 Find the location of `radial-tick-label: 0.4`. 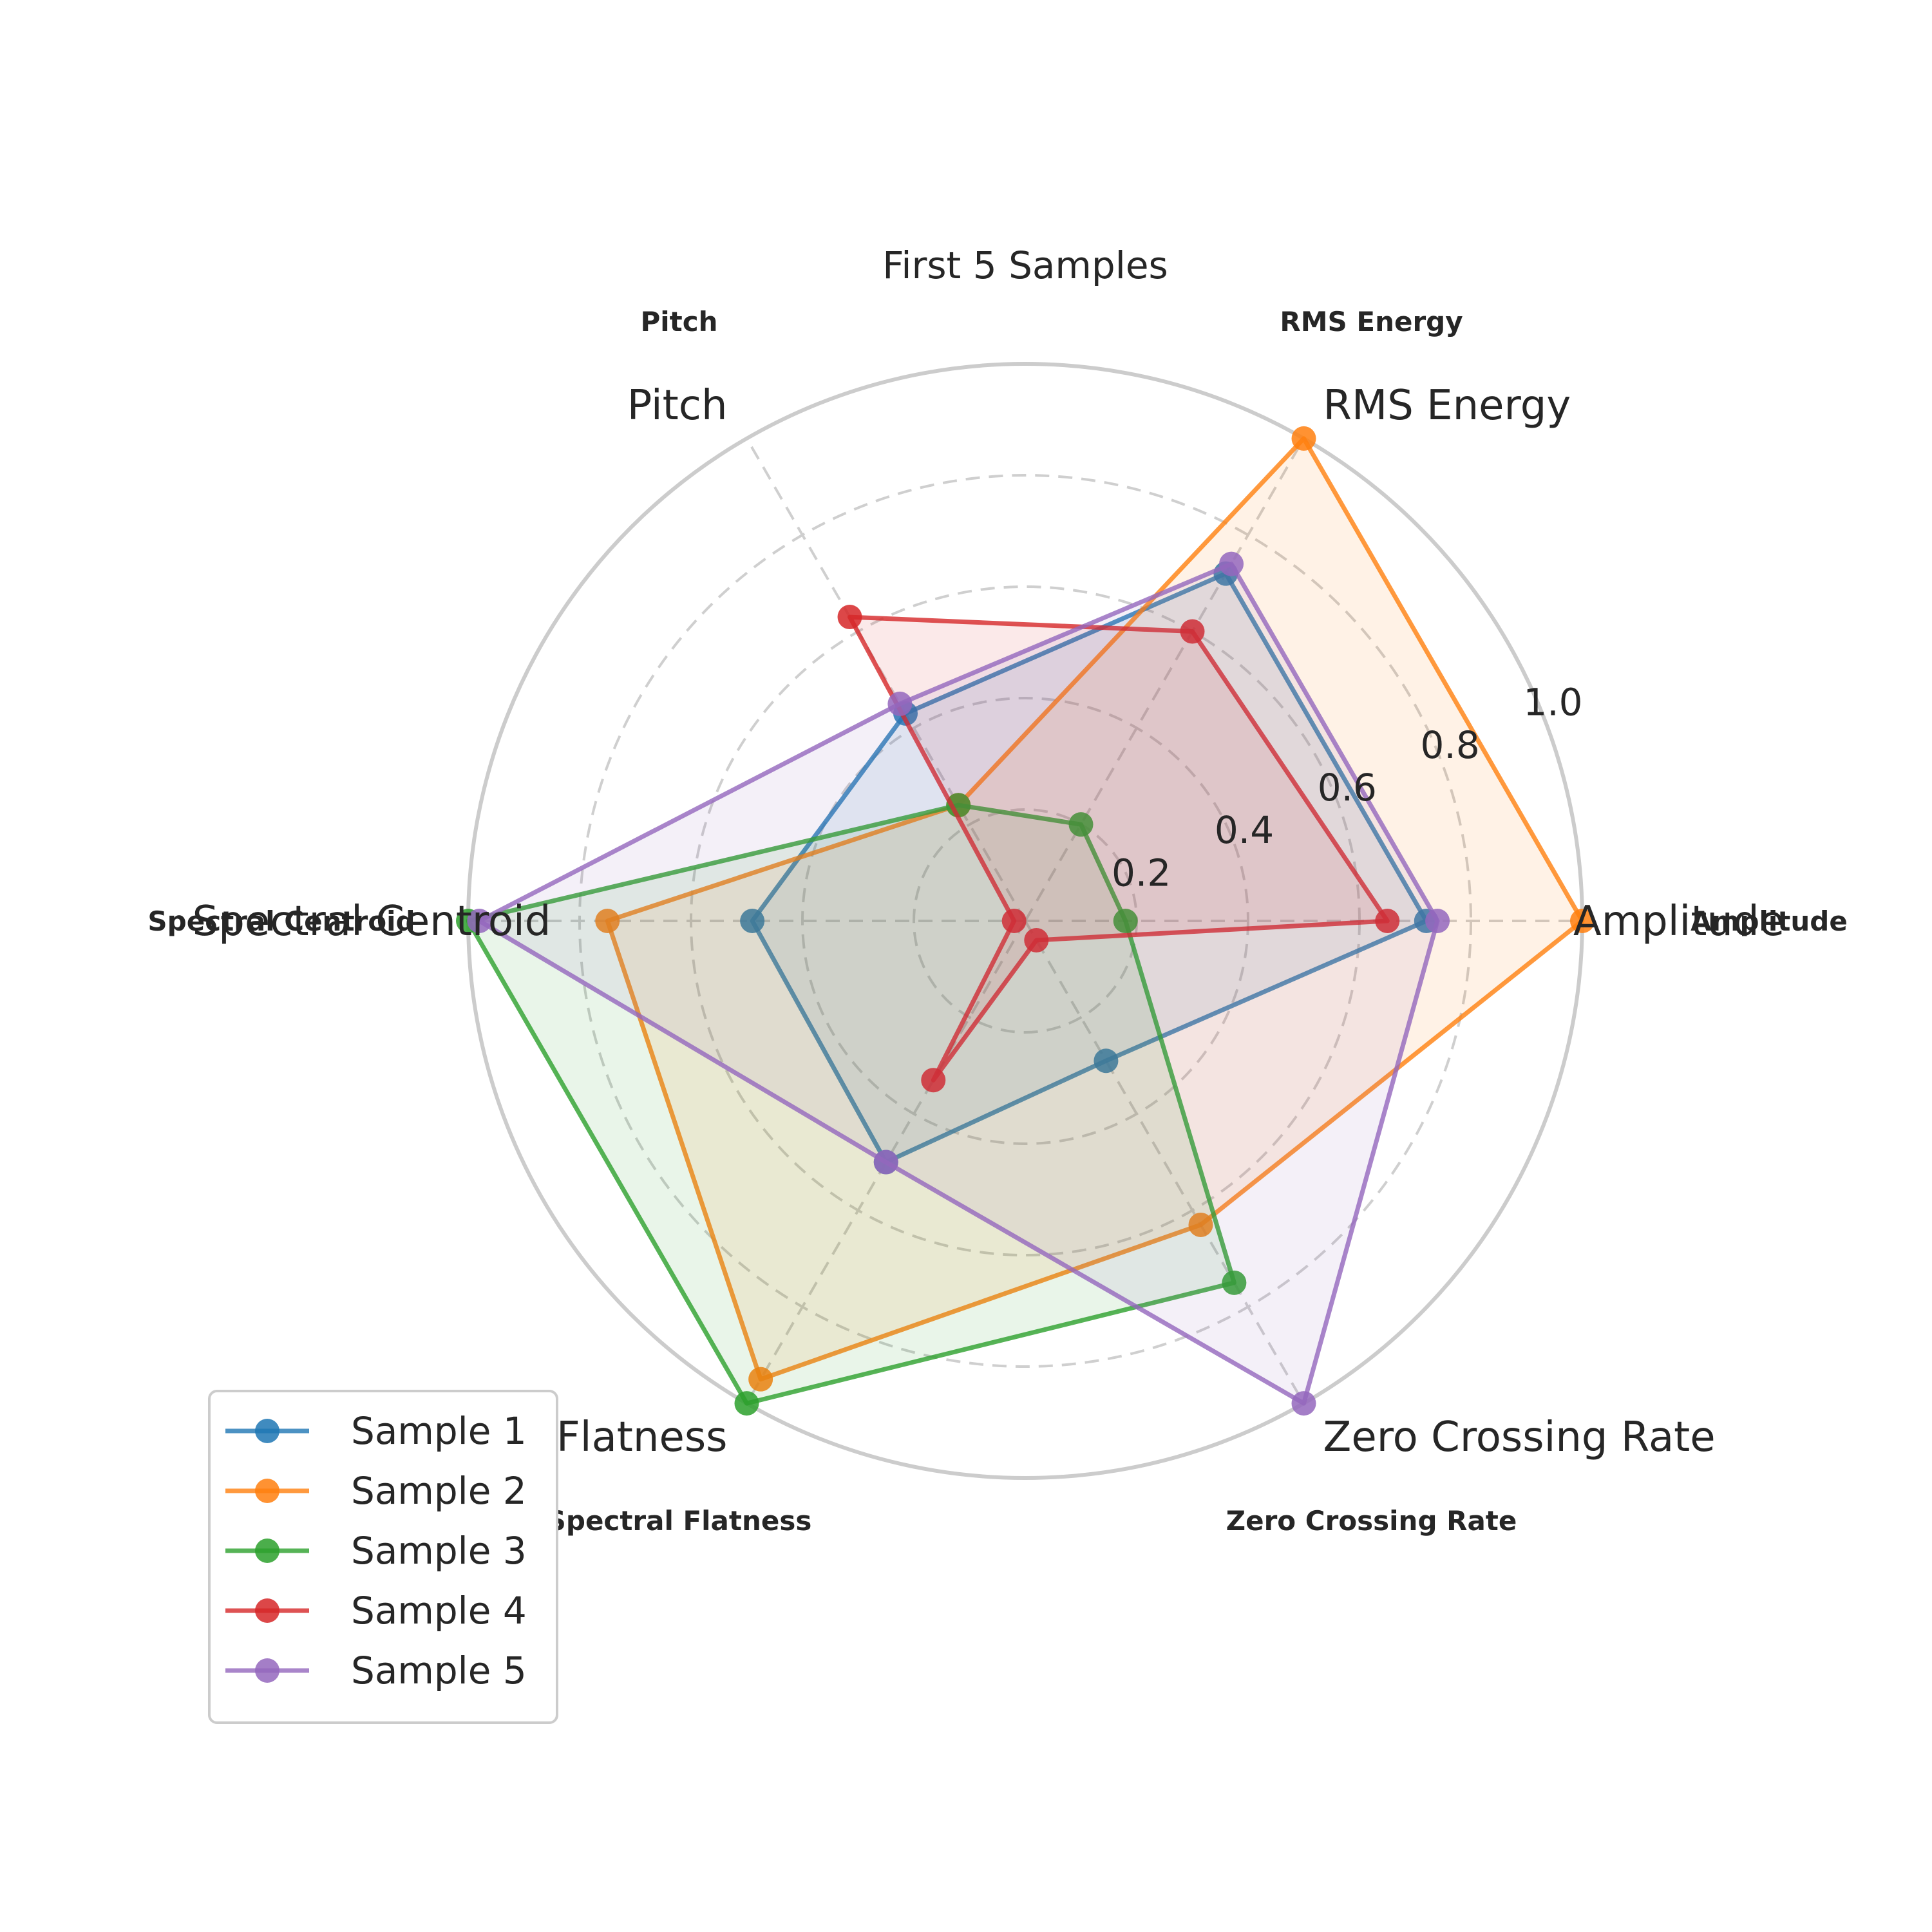

radial-tick-label: 0.4 is located at coordinates (1244, 830).